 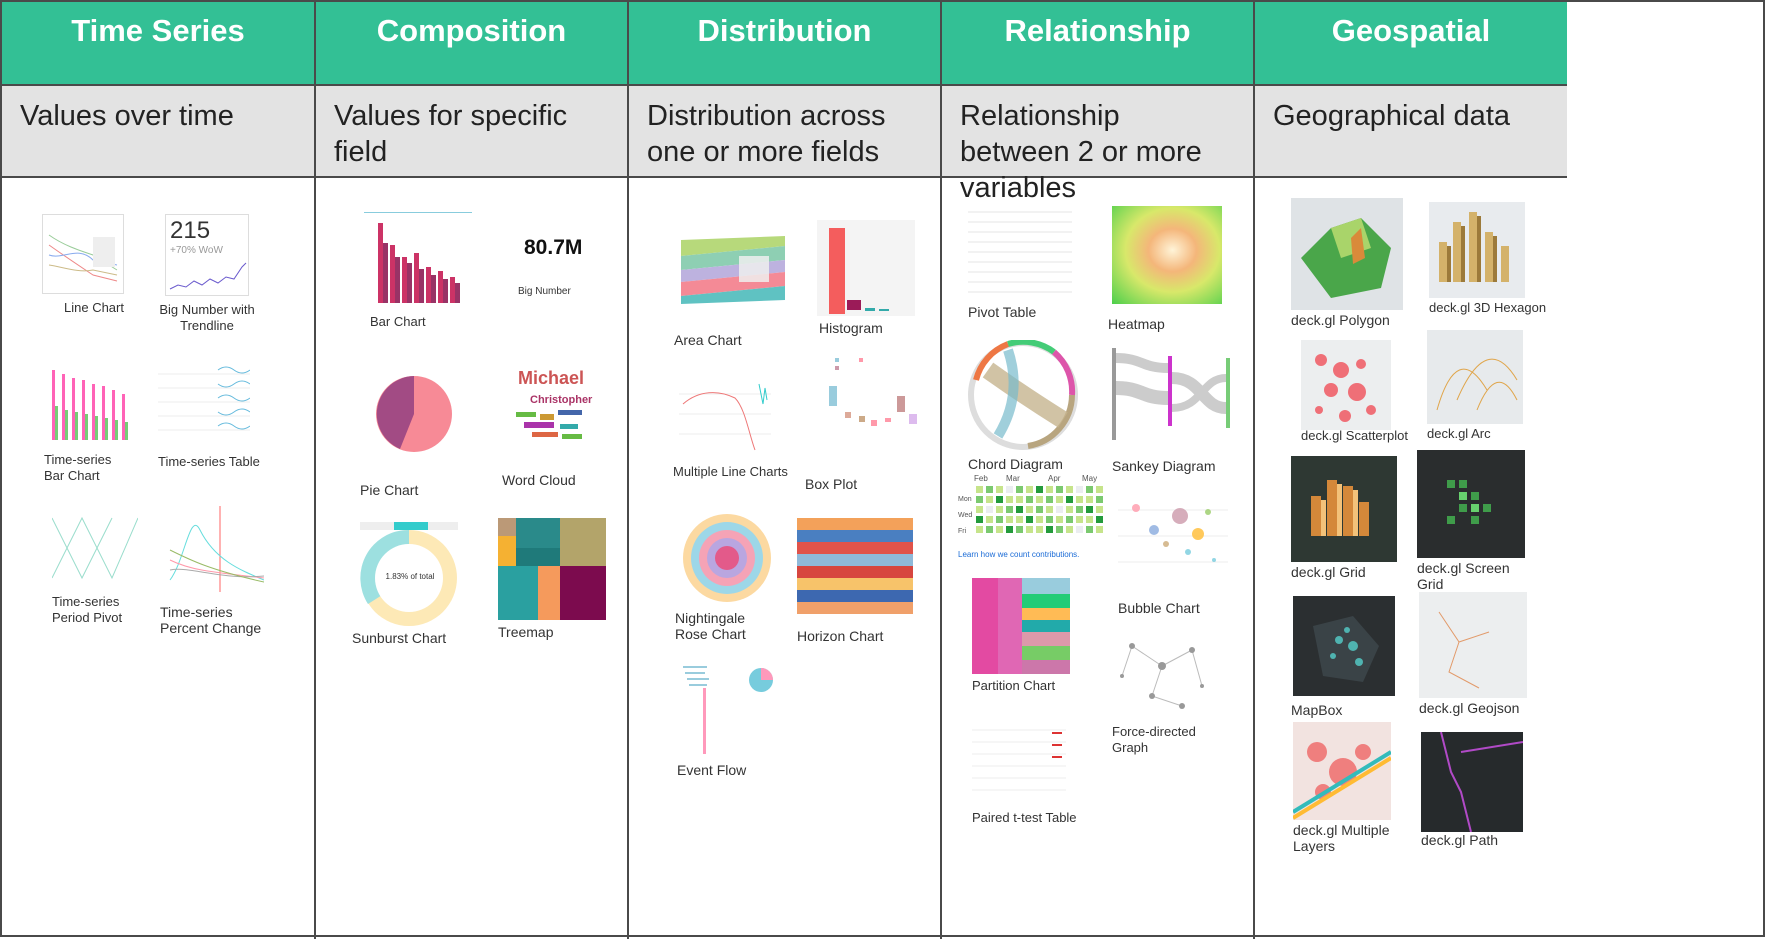 What do you see at coordinates (389, 490) in the screenshot?
I see `chart-label: Pie Chart` at bounding box center [389, 490].